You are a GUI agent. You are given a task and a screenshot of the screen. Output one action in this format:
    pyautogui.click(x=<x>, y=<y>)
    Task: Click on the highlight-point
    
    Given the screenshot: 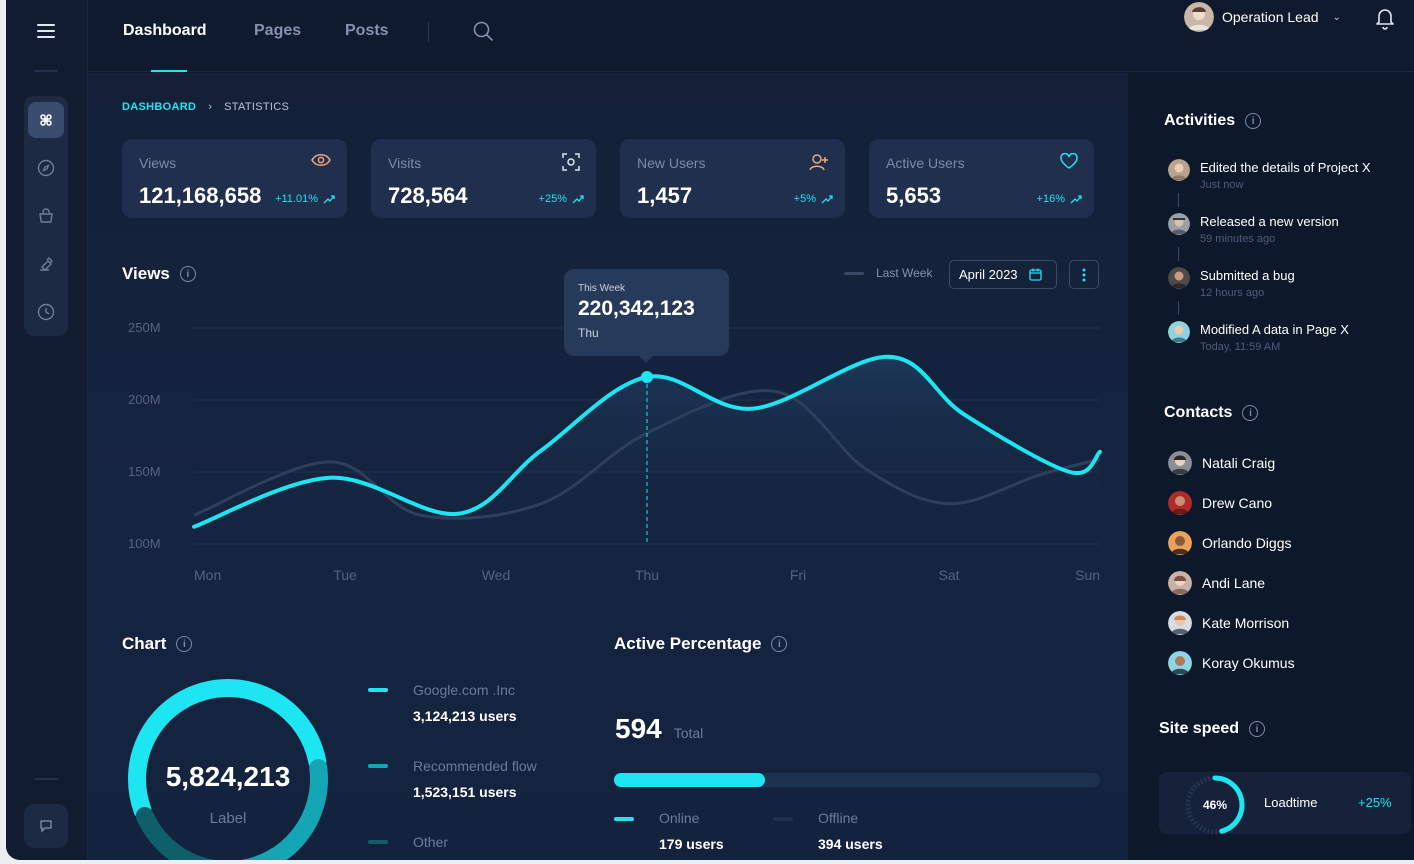 What is the action you would take?
    pyautogui.click(x=647, y=376)
    